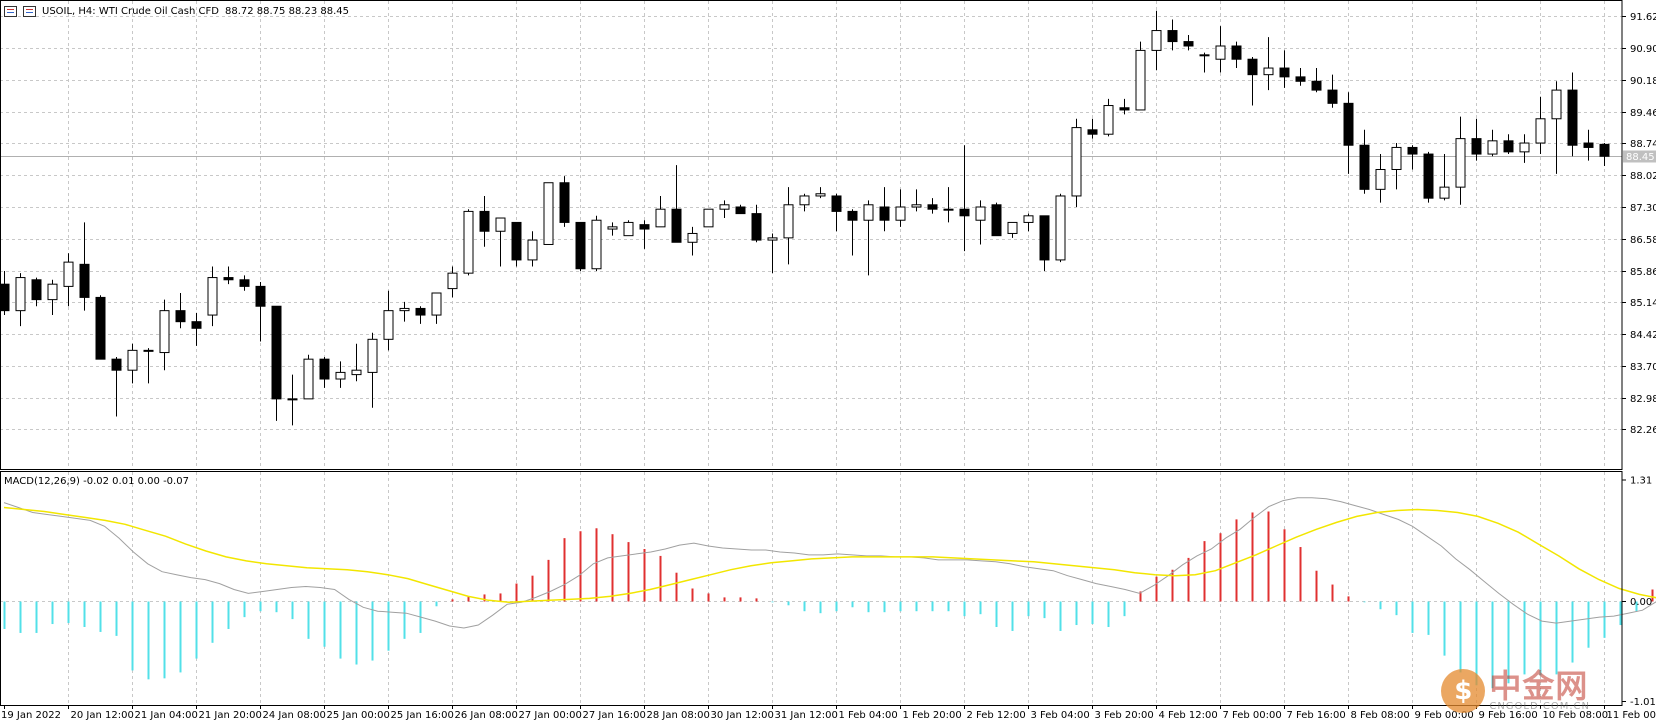 This screenshot has width=1656, height=726. Describe the element at coordinates (1463, 691) in the screenshot. I see `logo-icon: $` at that location.